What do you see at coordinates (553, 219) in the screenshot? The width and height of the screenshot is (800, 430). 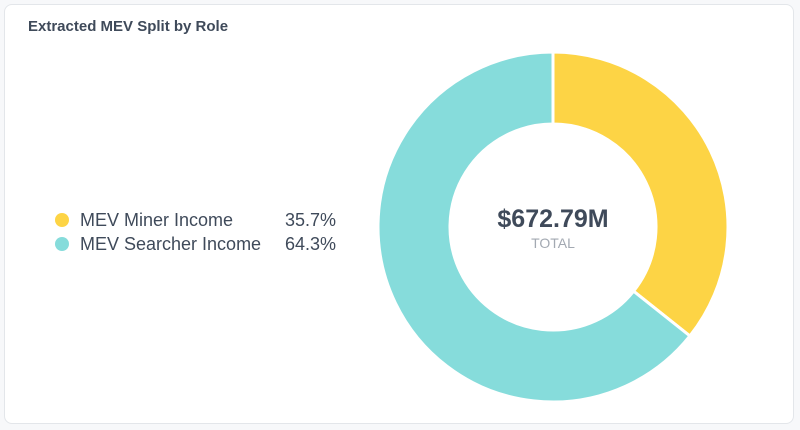 I see `donut-center-total: $672.79M` at bounding box center [553, 219].